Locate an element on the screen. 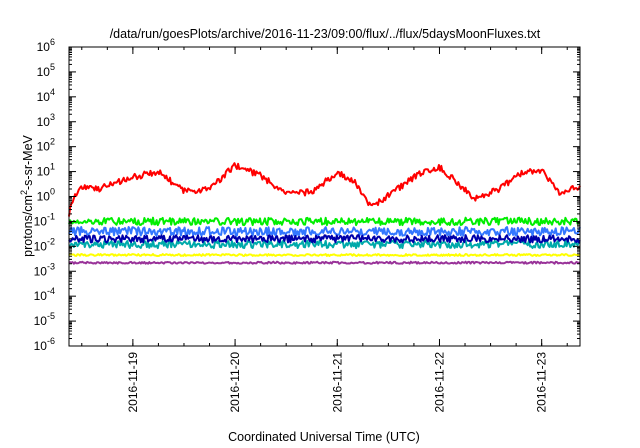 The width and height of the screenshot is (640, 448). x-tick-label: 2016-11-20 is located at coordinates (235, 382).